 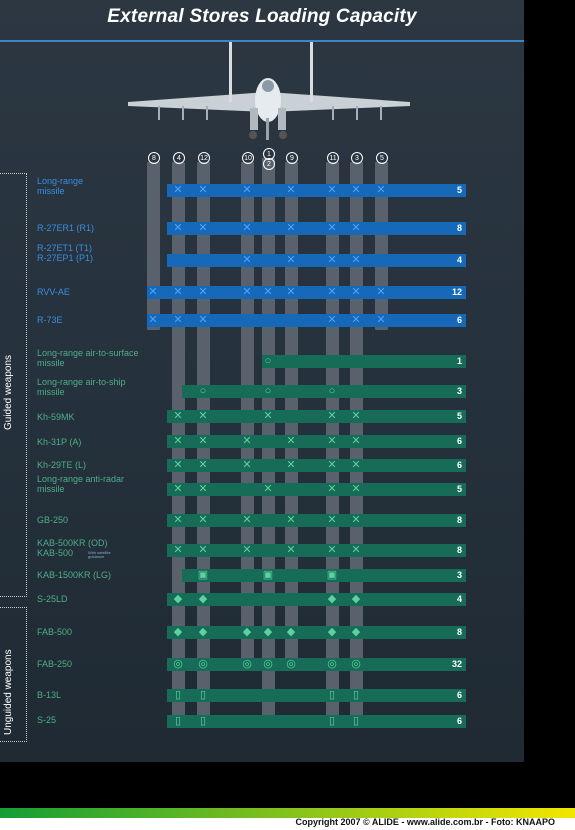 What do you see at coordinates (287, 813) in the screenshot?
I see `footer-band` at bounding box center [287, 813].